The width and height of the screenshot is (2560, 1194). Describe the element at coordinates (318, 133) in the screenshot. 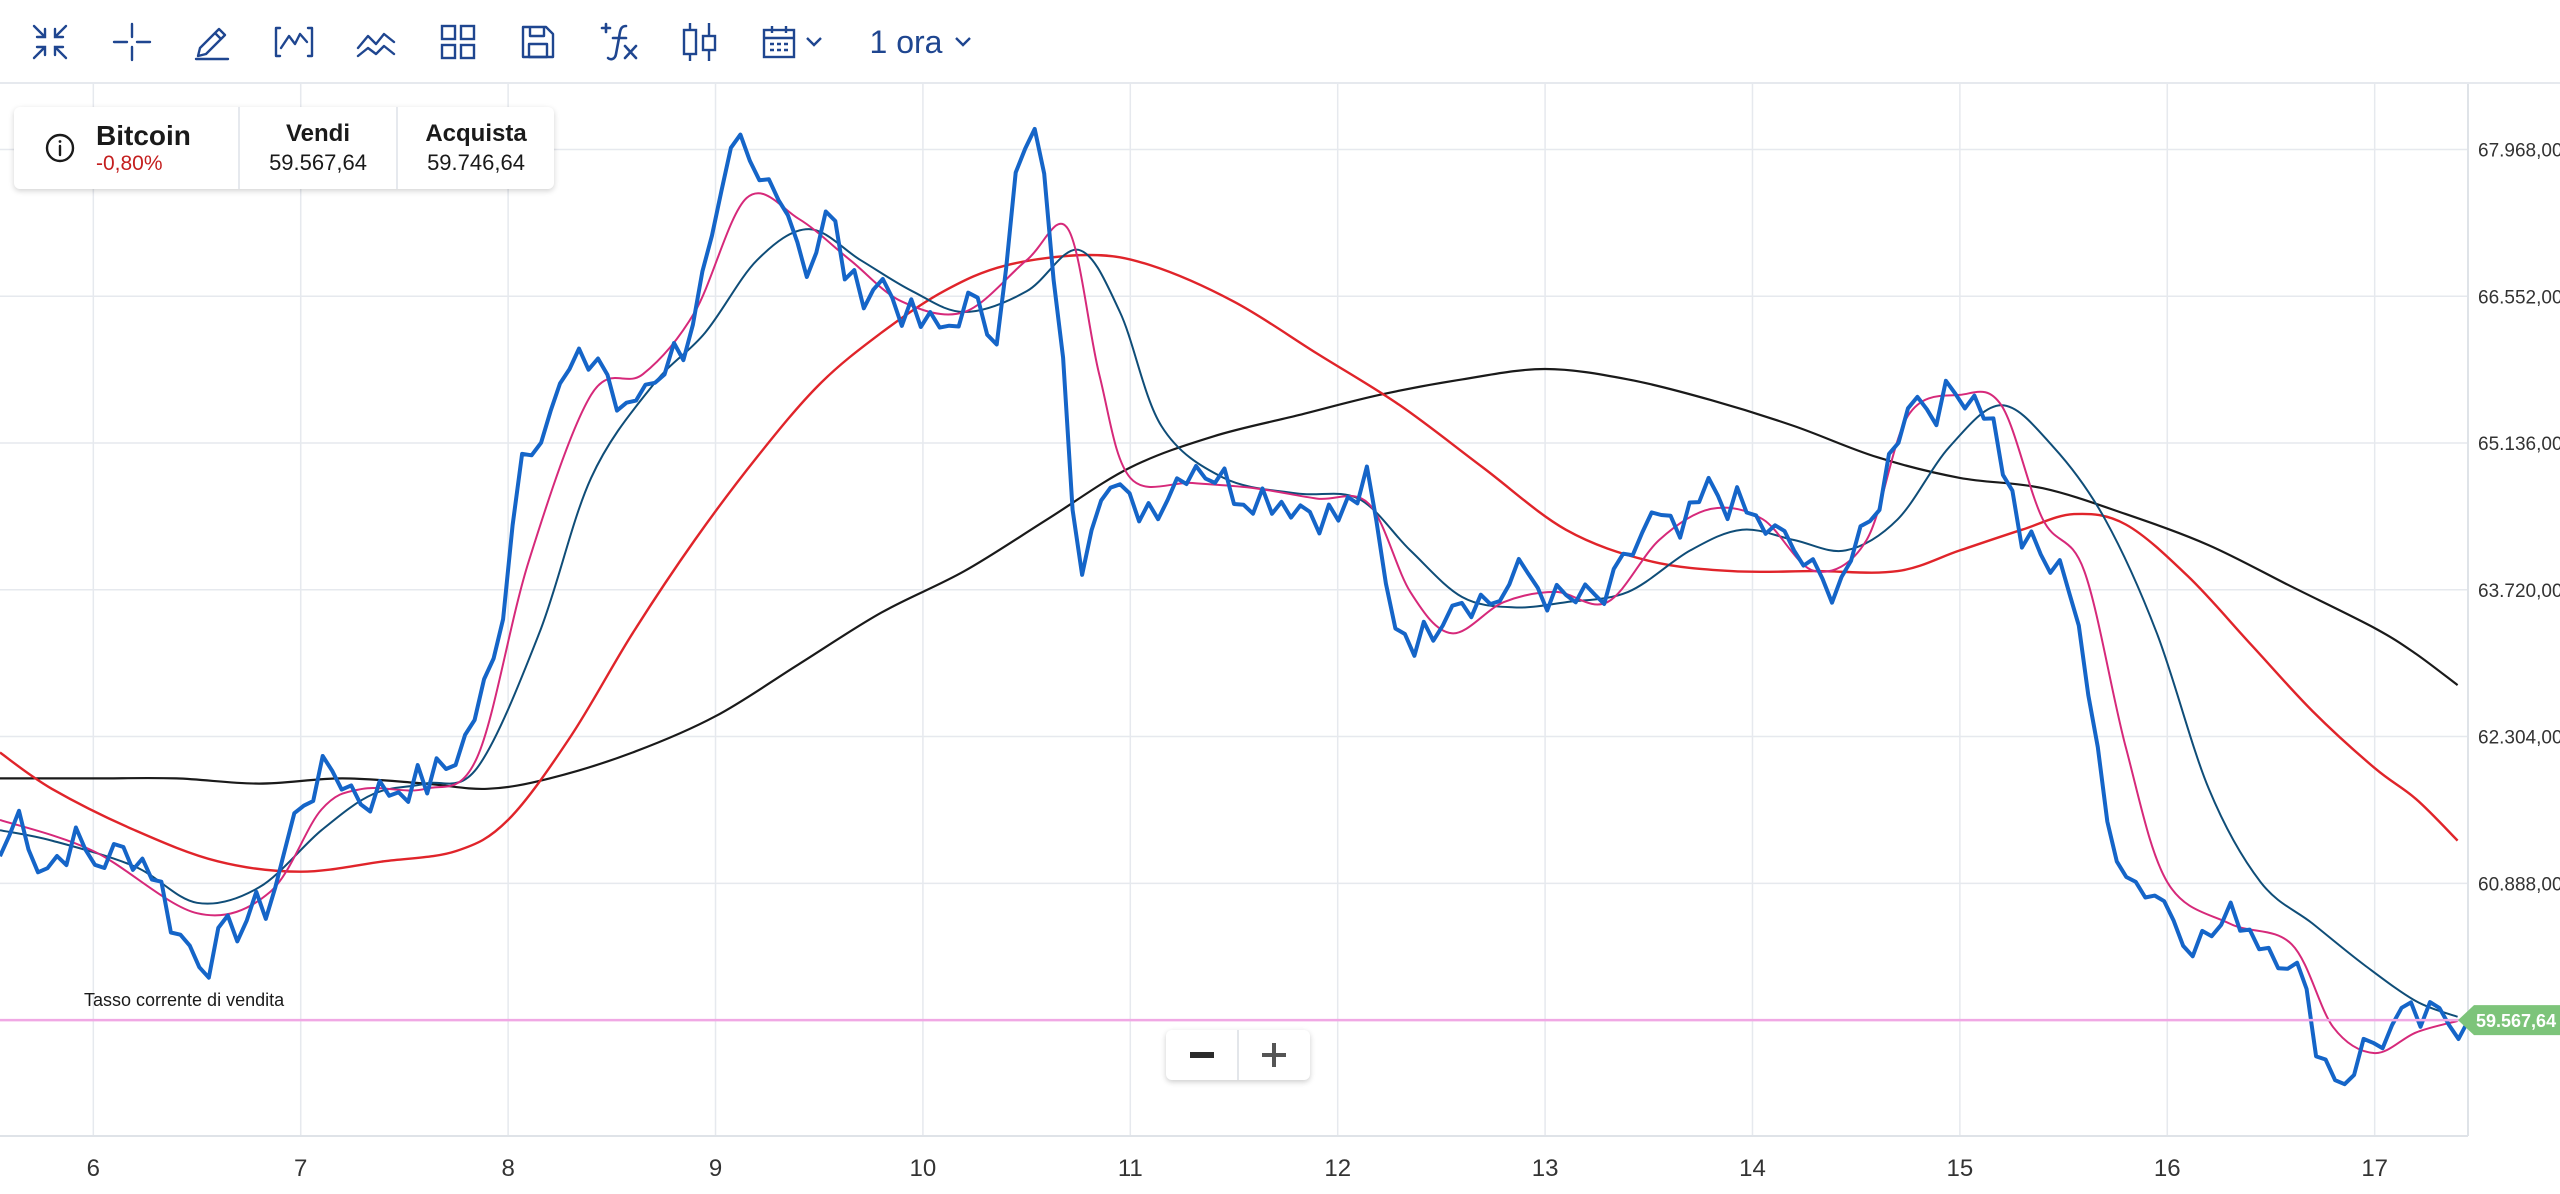

I see `sell-label: Vendi` at that location.